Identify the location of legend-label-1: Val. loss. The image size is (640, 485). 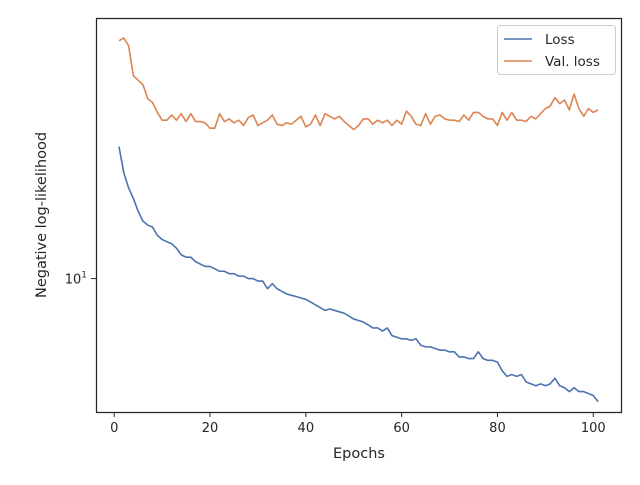
(572, 62).